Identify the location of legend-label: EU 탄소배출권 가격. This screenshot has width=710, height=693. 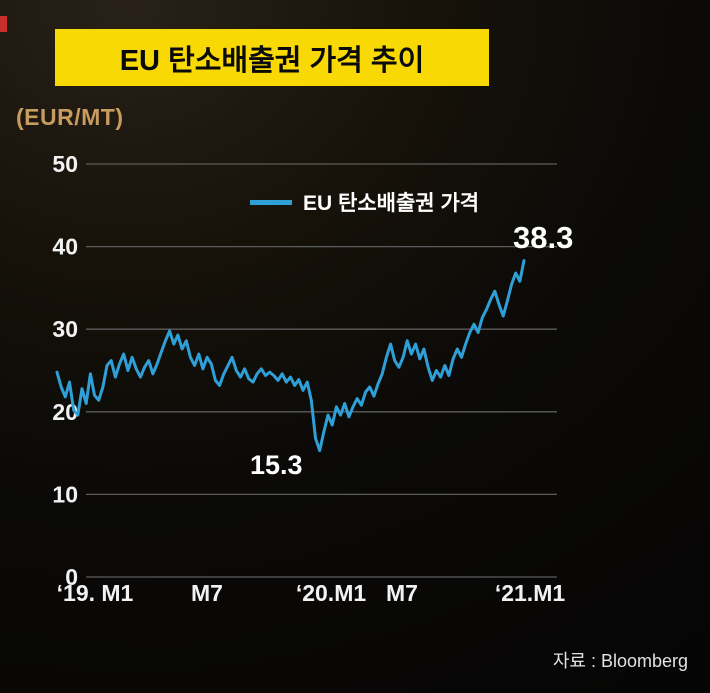
(391, 203).